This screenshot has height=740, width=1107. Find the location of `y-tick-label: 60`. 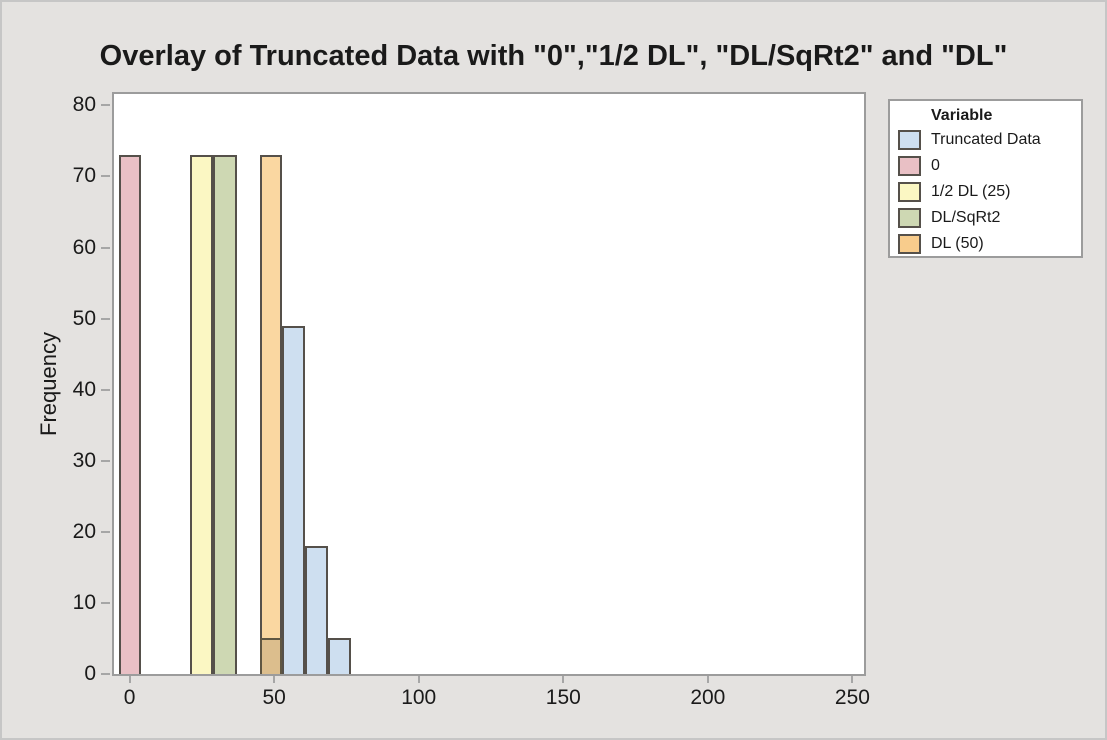

y-tick-label: 60 is located at coordinates (84, 247).